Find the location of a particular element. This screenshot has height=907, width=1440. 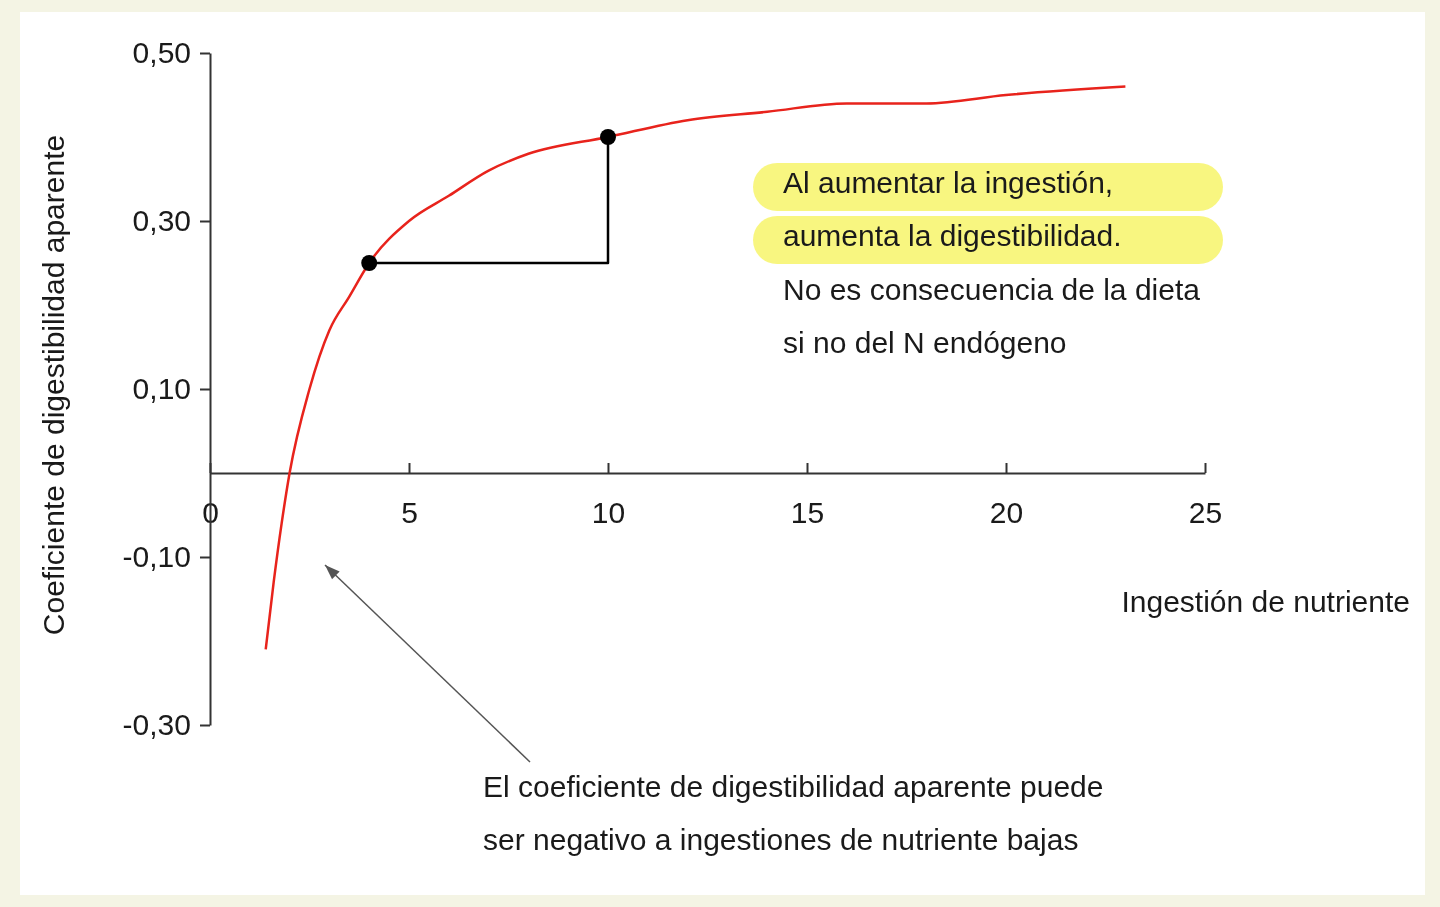

y-tick-label: -0,10 is located at coordinates (156, 557).